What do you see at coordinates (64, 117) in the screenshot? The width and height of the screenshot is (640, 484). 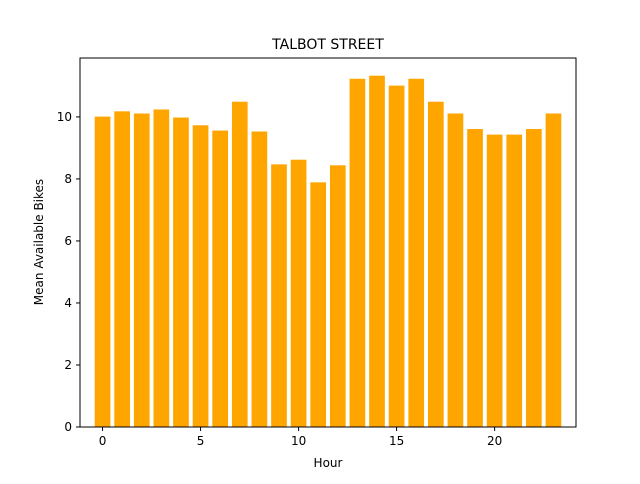 I see `y-tick-label: 10` at bounding box center [64, 117].